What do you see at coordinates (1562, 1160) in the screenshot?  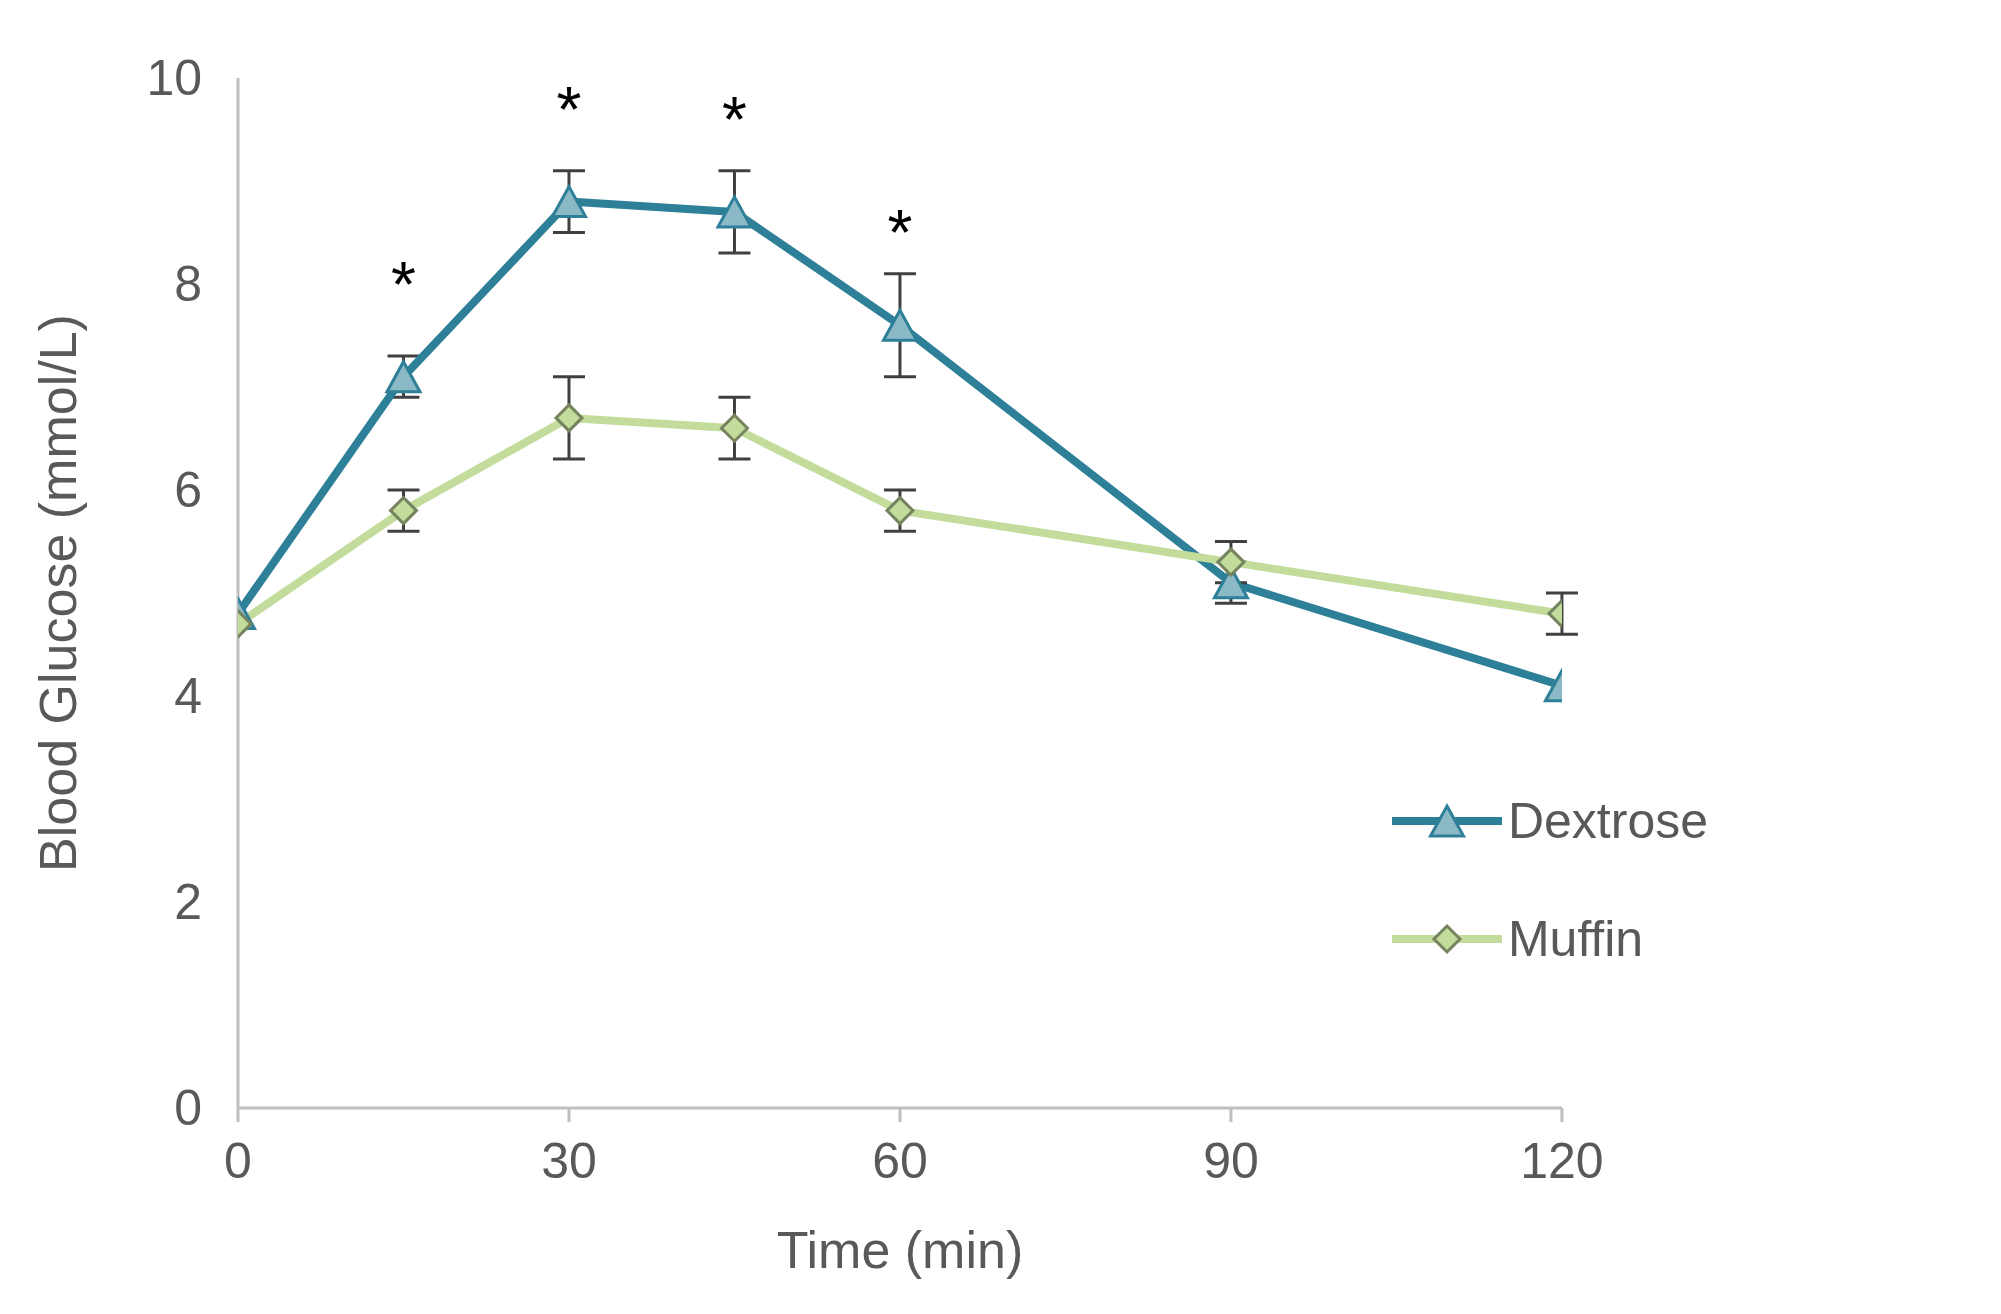 I see `x-tick-label: 120` at bounding box center [1562, 1160].